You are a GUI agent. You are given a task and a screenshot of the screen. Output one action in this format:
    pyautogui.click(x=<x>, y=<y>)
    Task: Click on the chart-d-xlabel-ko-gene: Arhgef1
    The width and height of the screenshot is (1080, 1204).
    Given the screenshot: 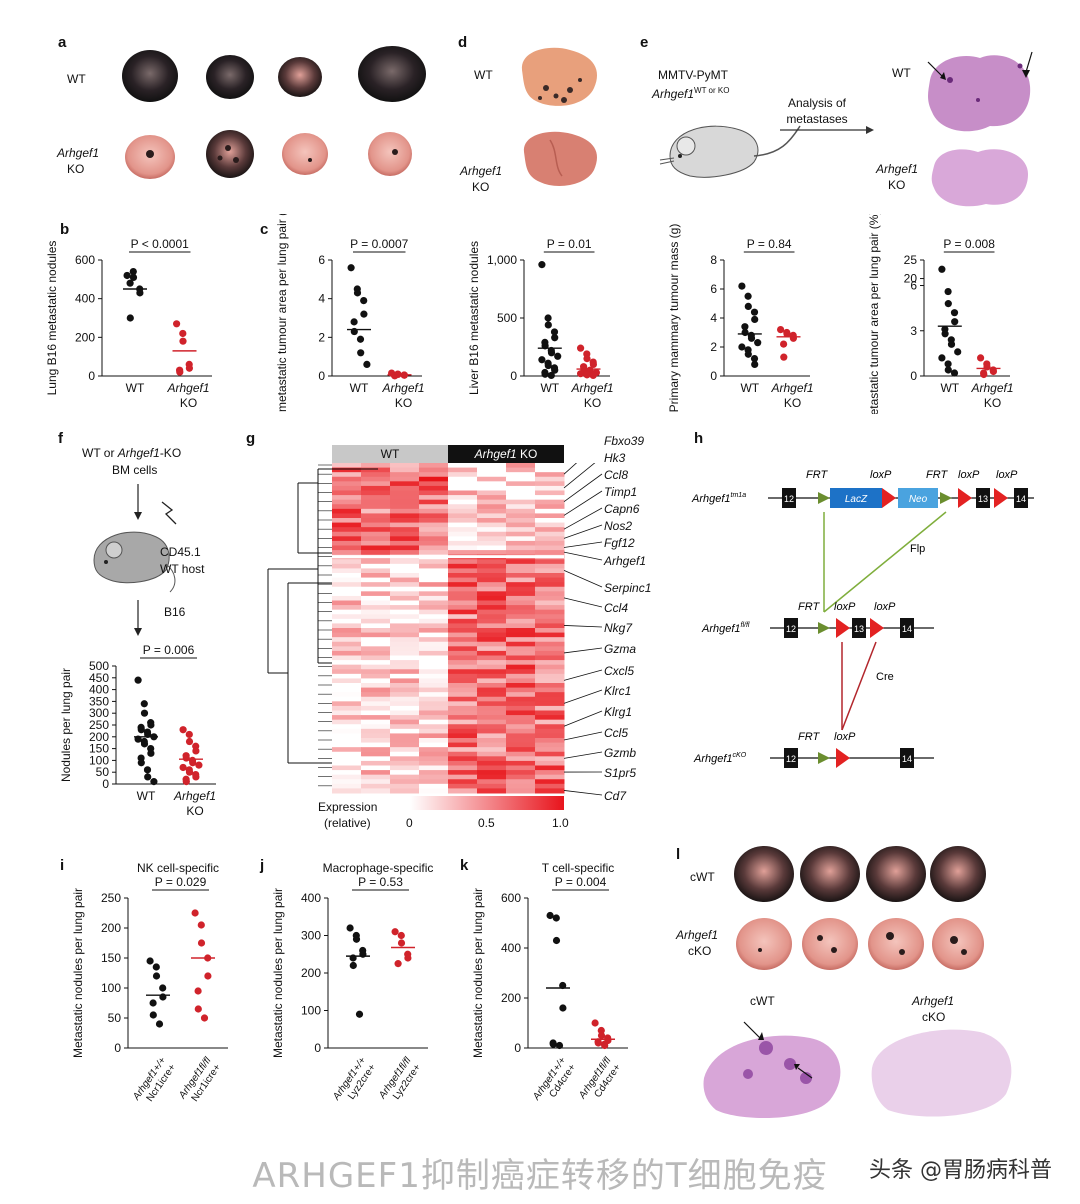 What is the action you would take?
    pyautogui.click(x=591, y=388)
    